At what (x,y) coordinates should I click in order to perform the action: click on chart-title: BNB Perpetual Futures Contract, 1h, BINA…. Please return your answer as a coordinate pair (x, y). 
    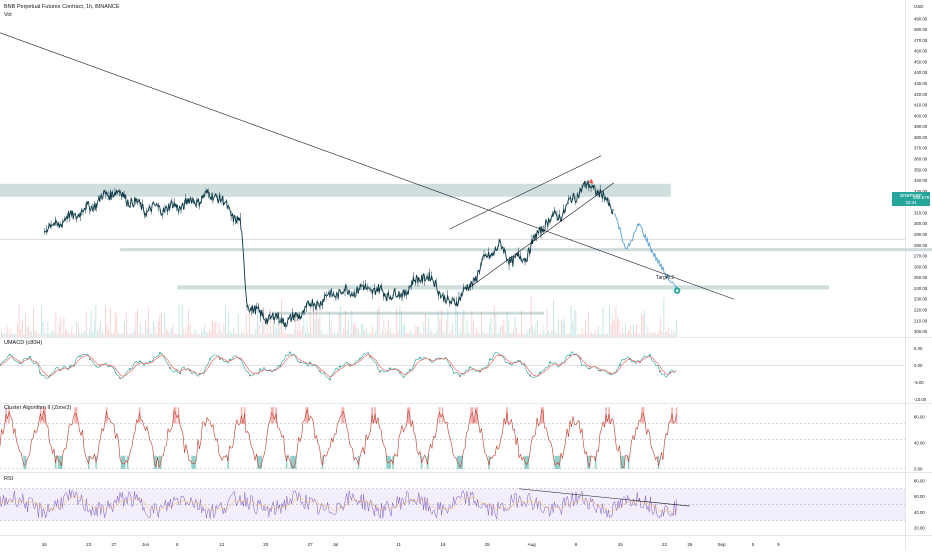
    Looking at the image, I should click on (62, 7).